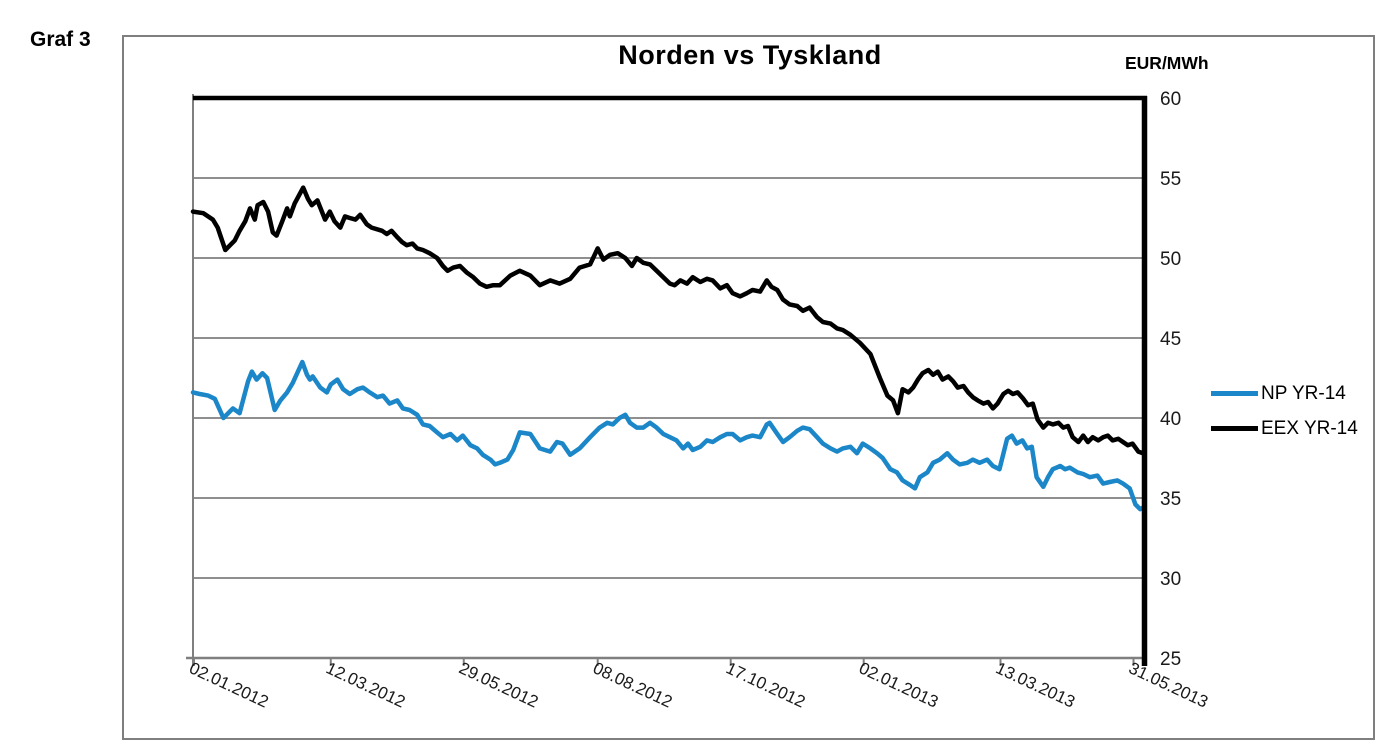  What do you see at coordinates (1035, 684) in the screenshot?
I see `x-tick-label: 13.03.2013` at bounding box center [1035, 684].